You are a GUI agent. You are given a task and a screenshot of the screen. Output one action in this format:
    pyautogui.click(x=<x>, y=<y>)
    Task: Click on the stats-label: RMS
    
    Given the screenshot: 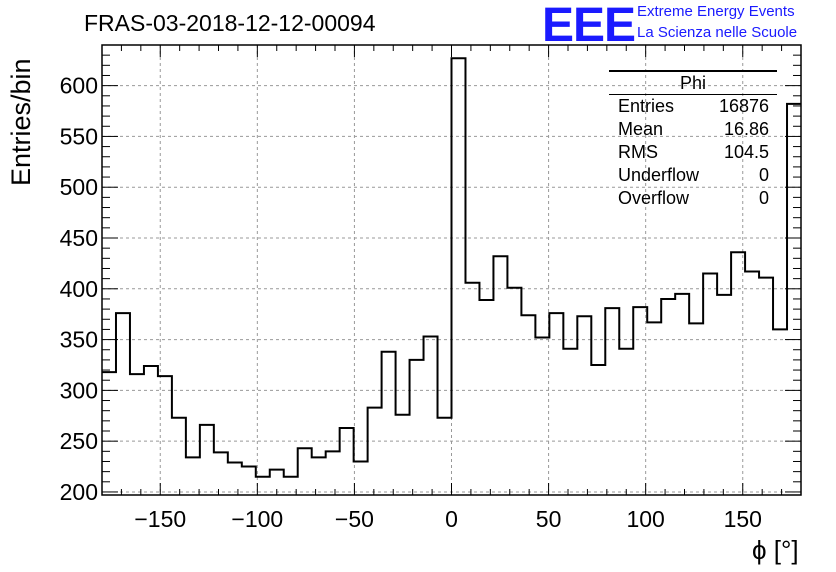 What is the action you would take?
    pyautogui.click(x=638, y=152)
    